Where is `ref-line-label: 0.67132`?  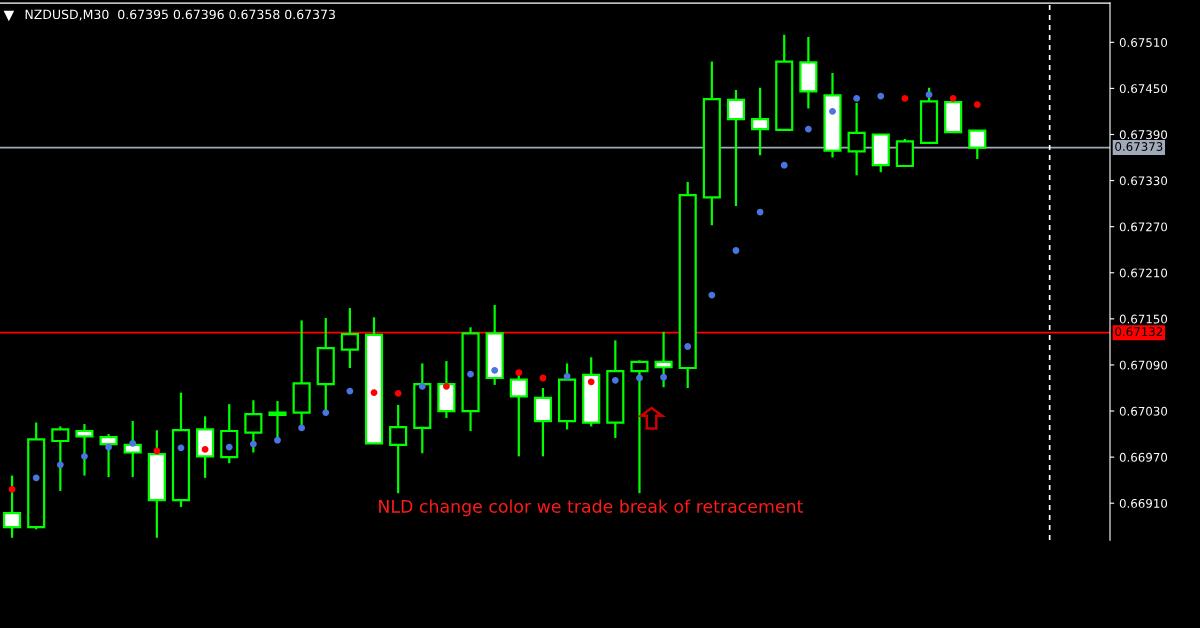
ref-line-label: 0.67132 is located at coordinates (1139, 332).